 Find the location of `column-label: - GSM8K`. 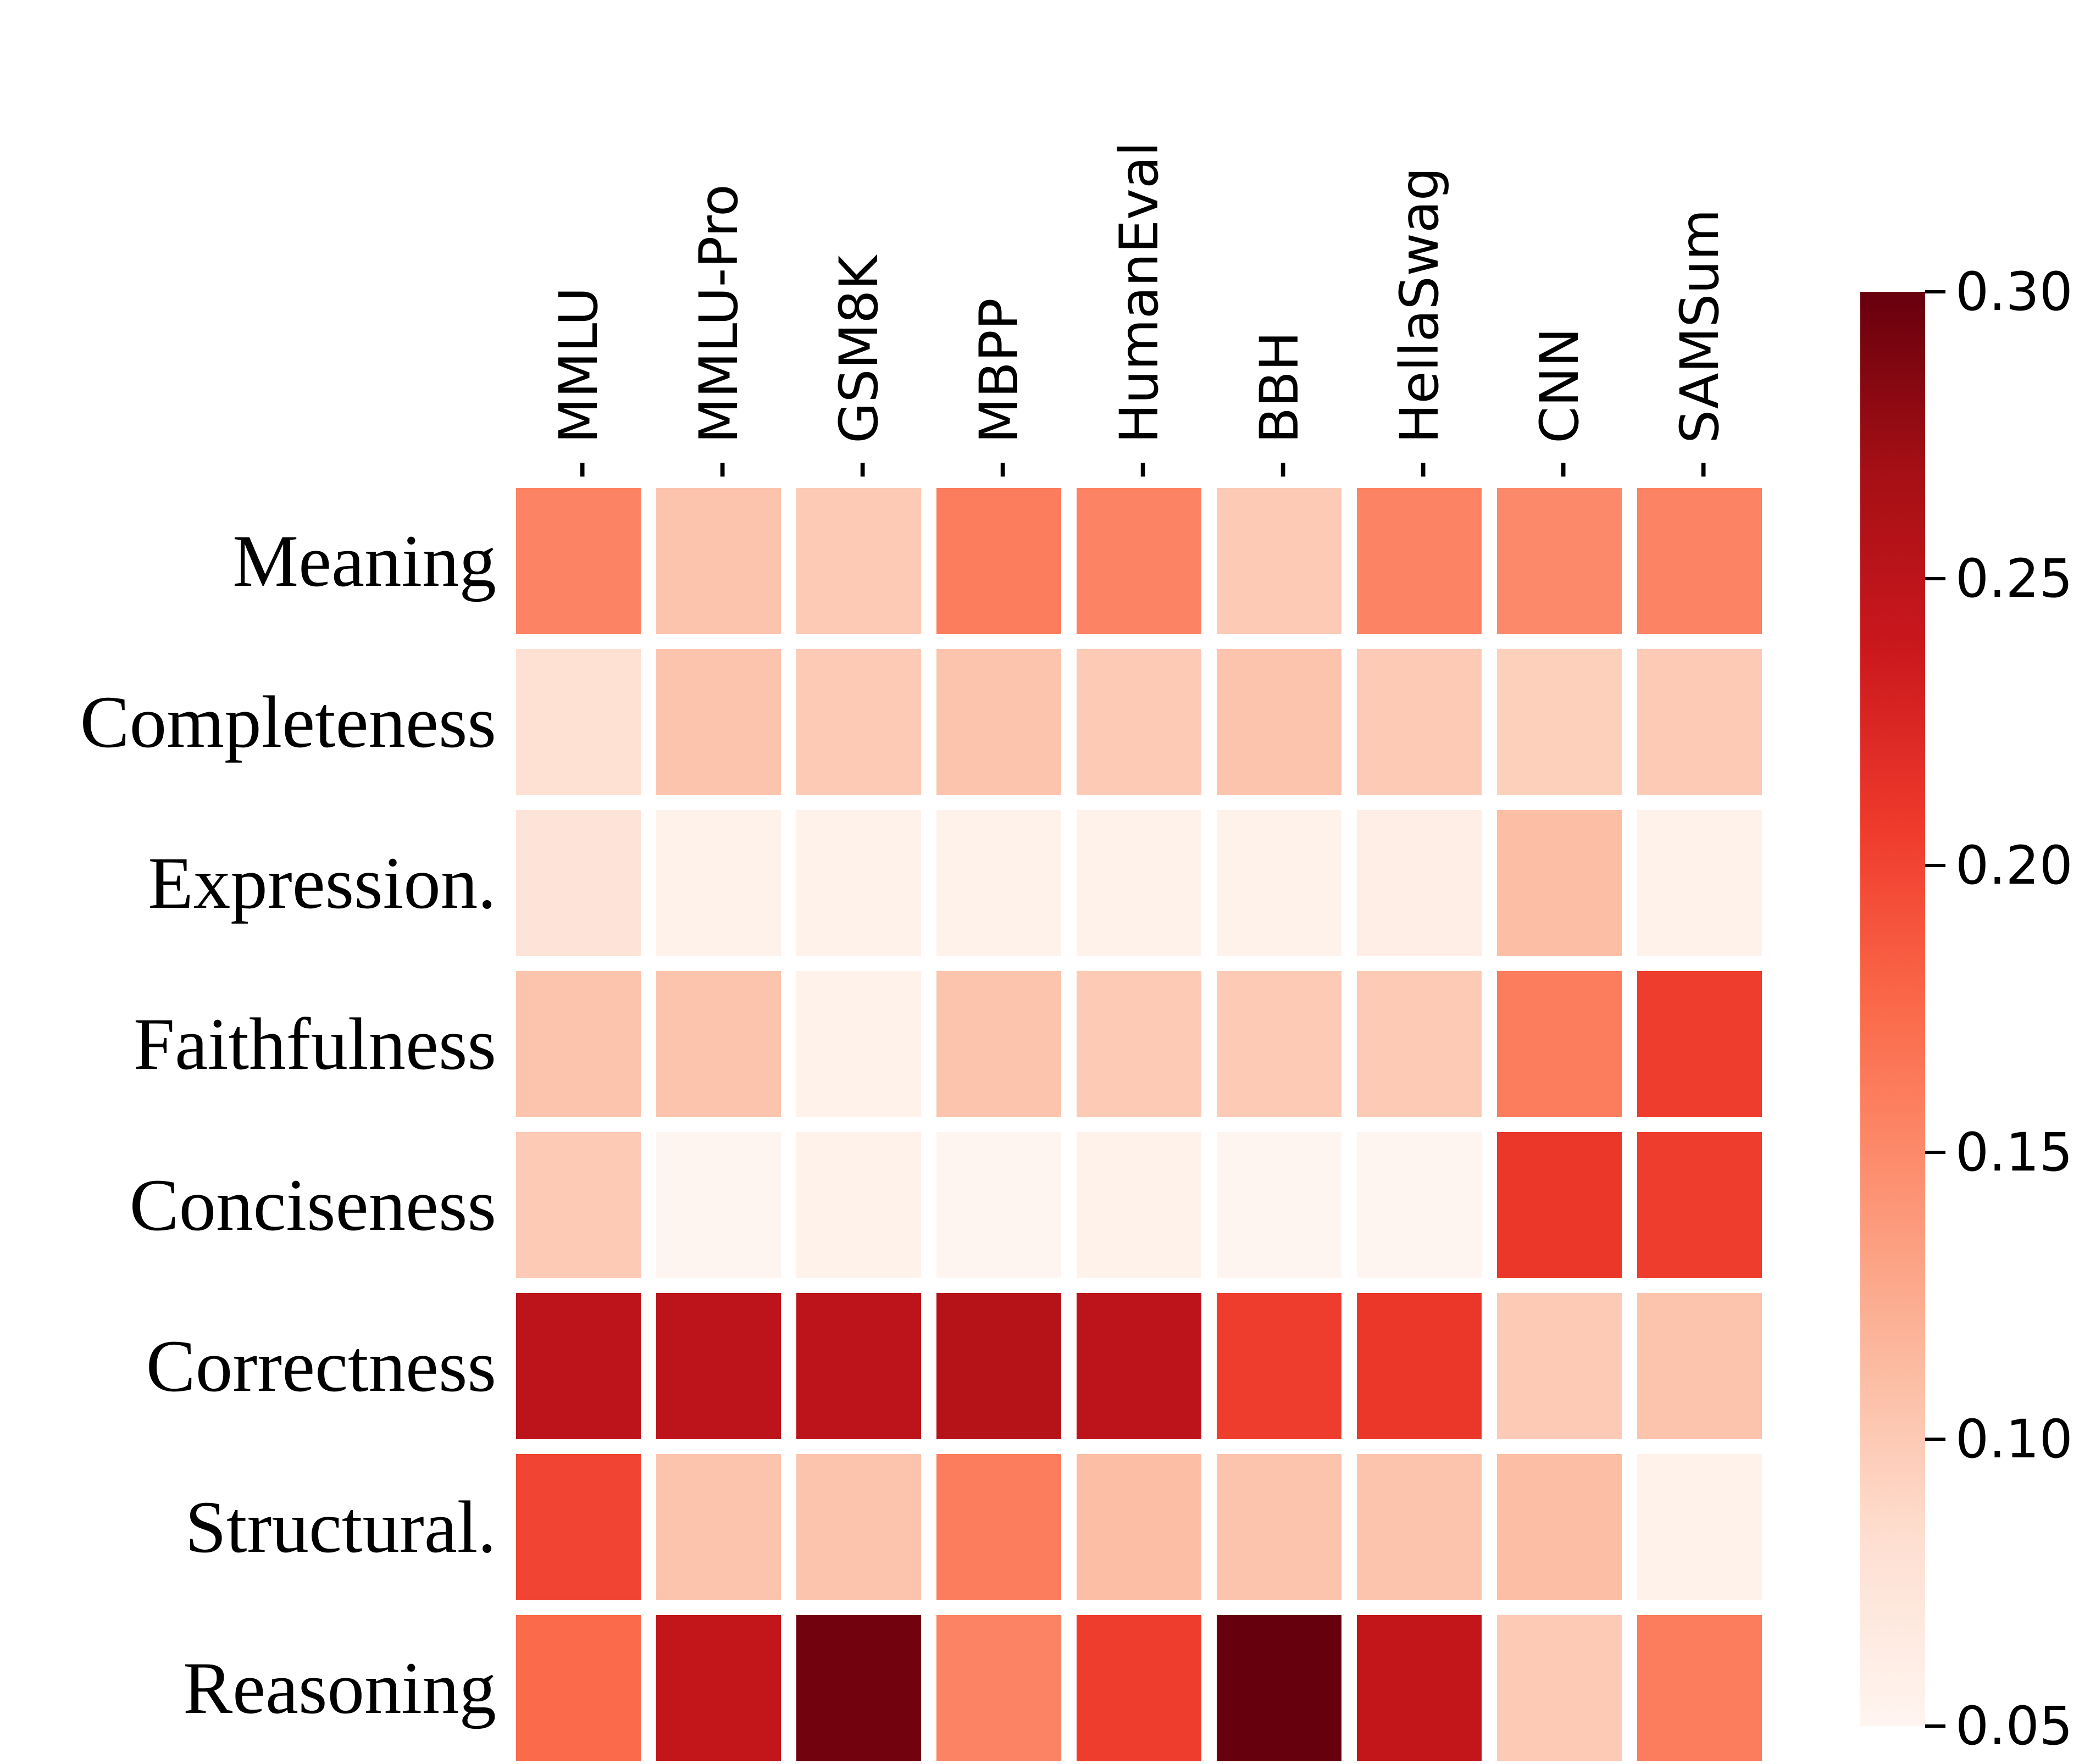

column-label: - GSM8K is located at coordinates (859, 367).